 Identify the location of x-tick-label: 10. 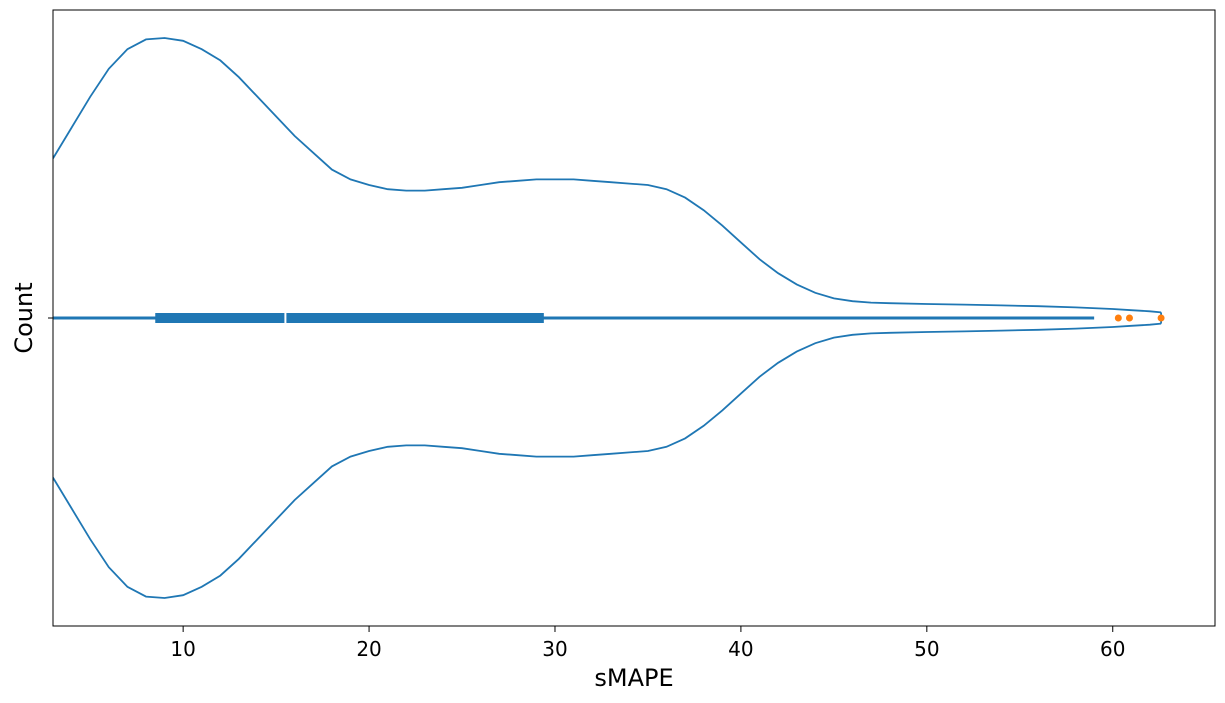
(182, 649).